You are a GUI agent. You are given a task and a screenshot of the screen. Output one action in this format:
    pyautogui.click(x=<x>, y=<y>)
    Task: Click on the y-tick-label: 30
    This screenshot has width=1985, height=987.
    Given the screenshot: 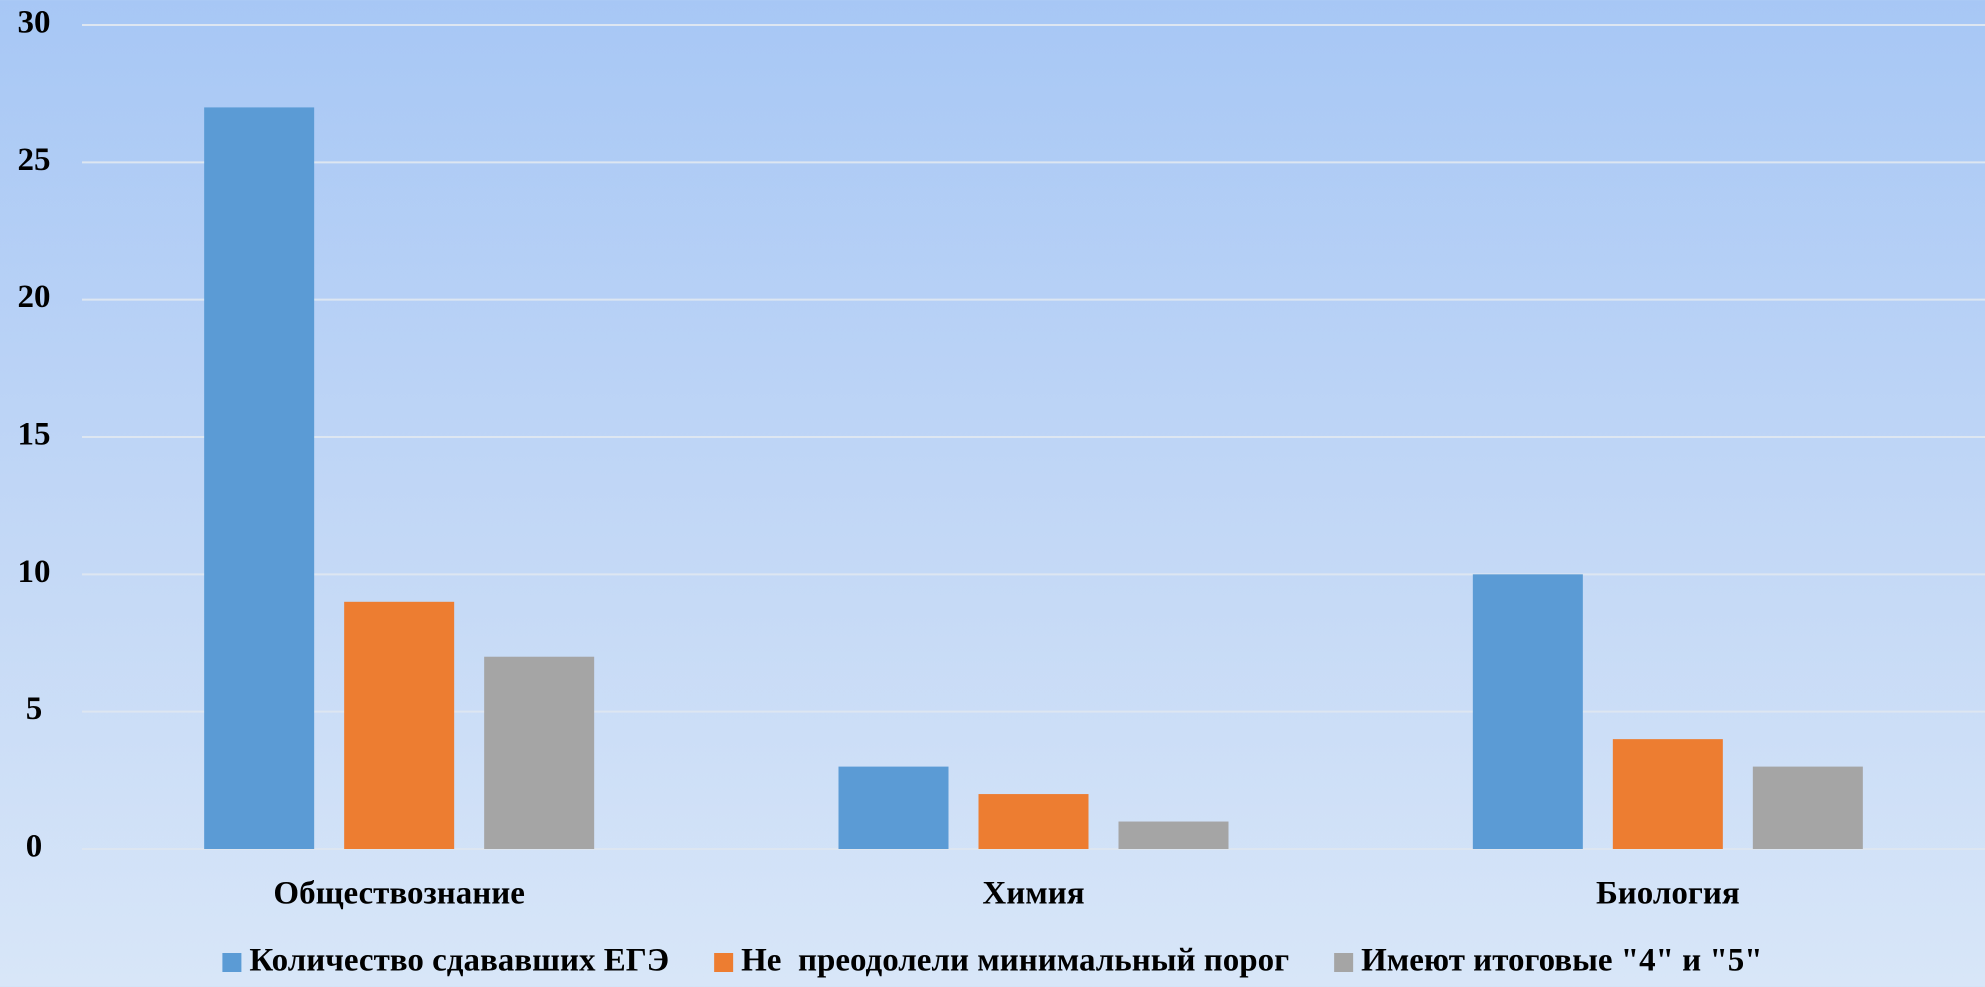 What is the action you would take?
    pyautogui.click(x=34, y=23)
    